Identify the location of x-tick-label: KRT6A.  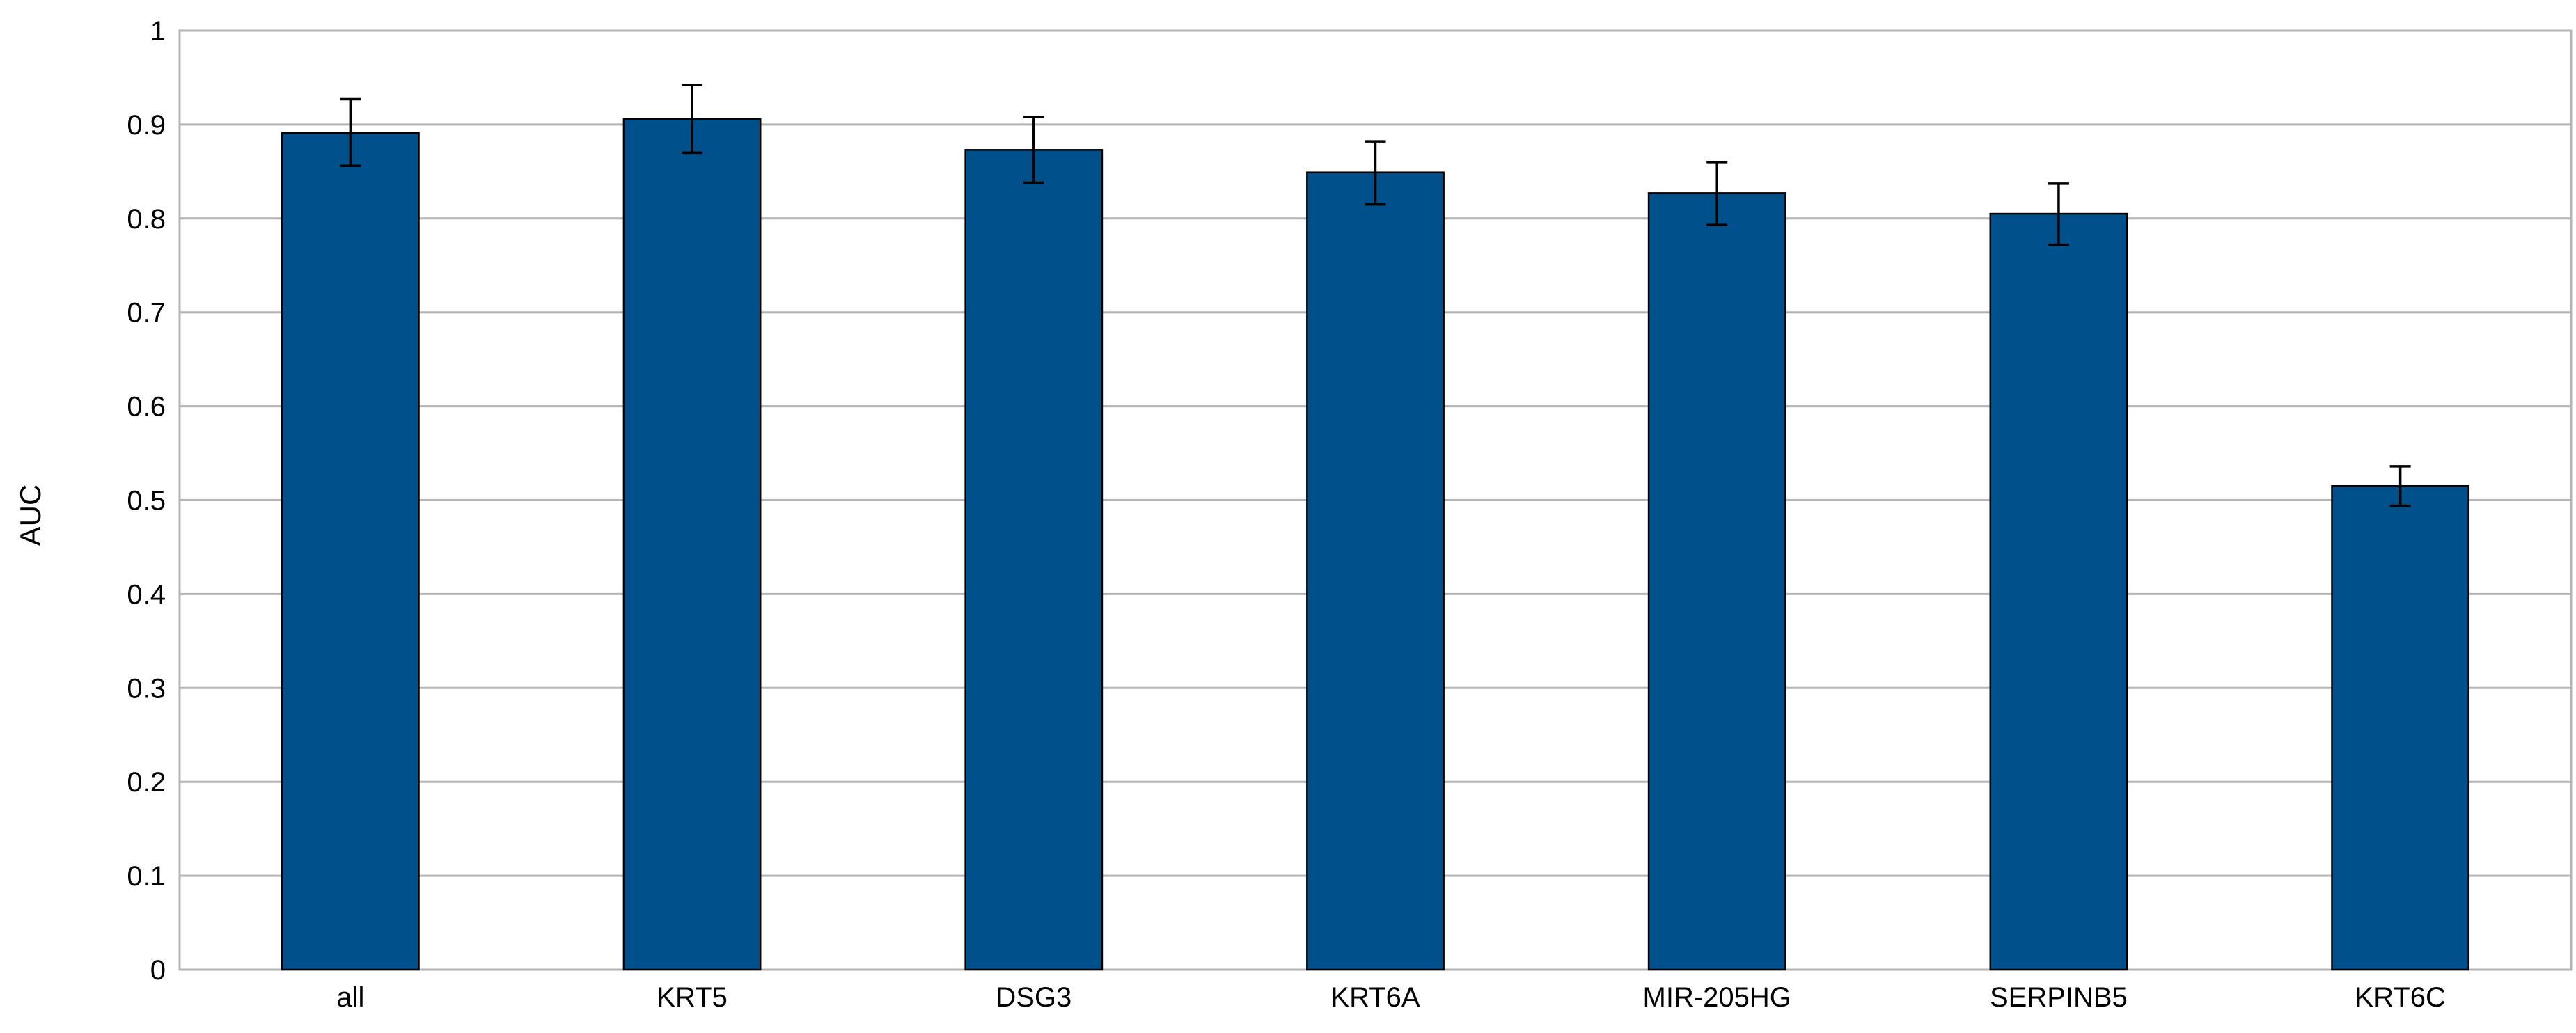
(1375, 997).